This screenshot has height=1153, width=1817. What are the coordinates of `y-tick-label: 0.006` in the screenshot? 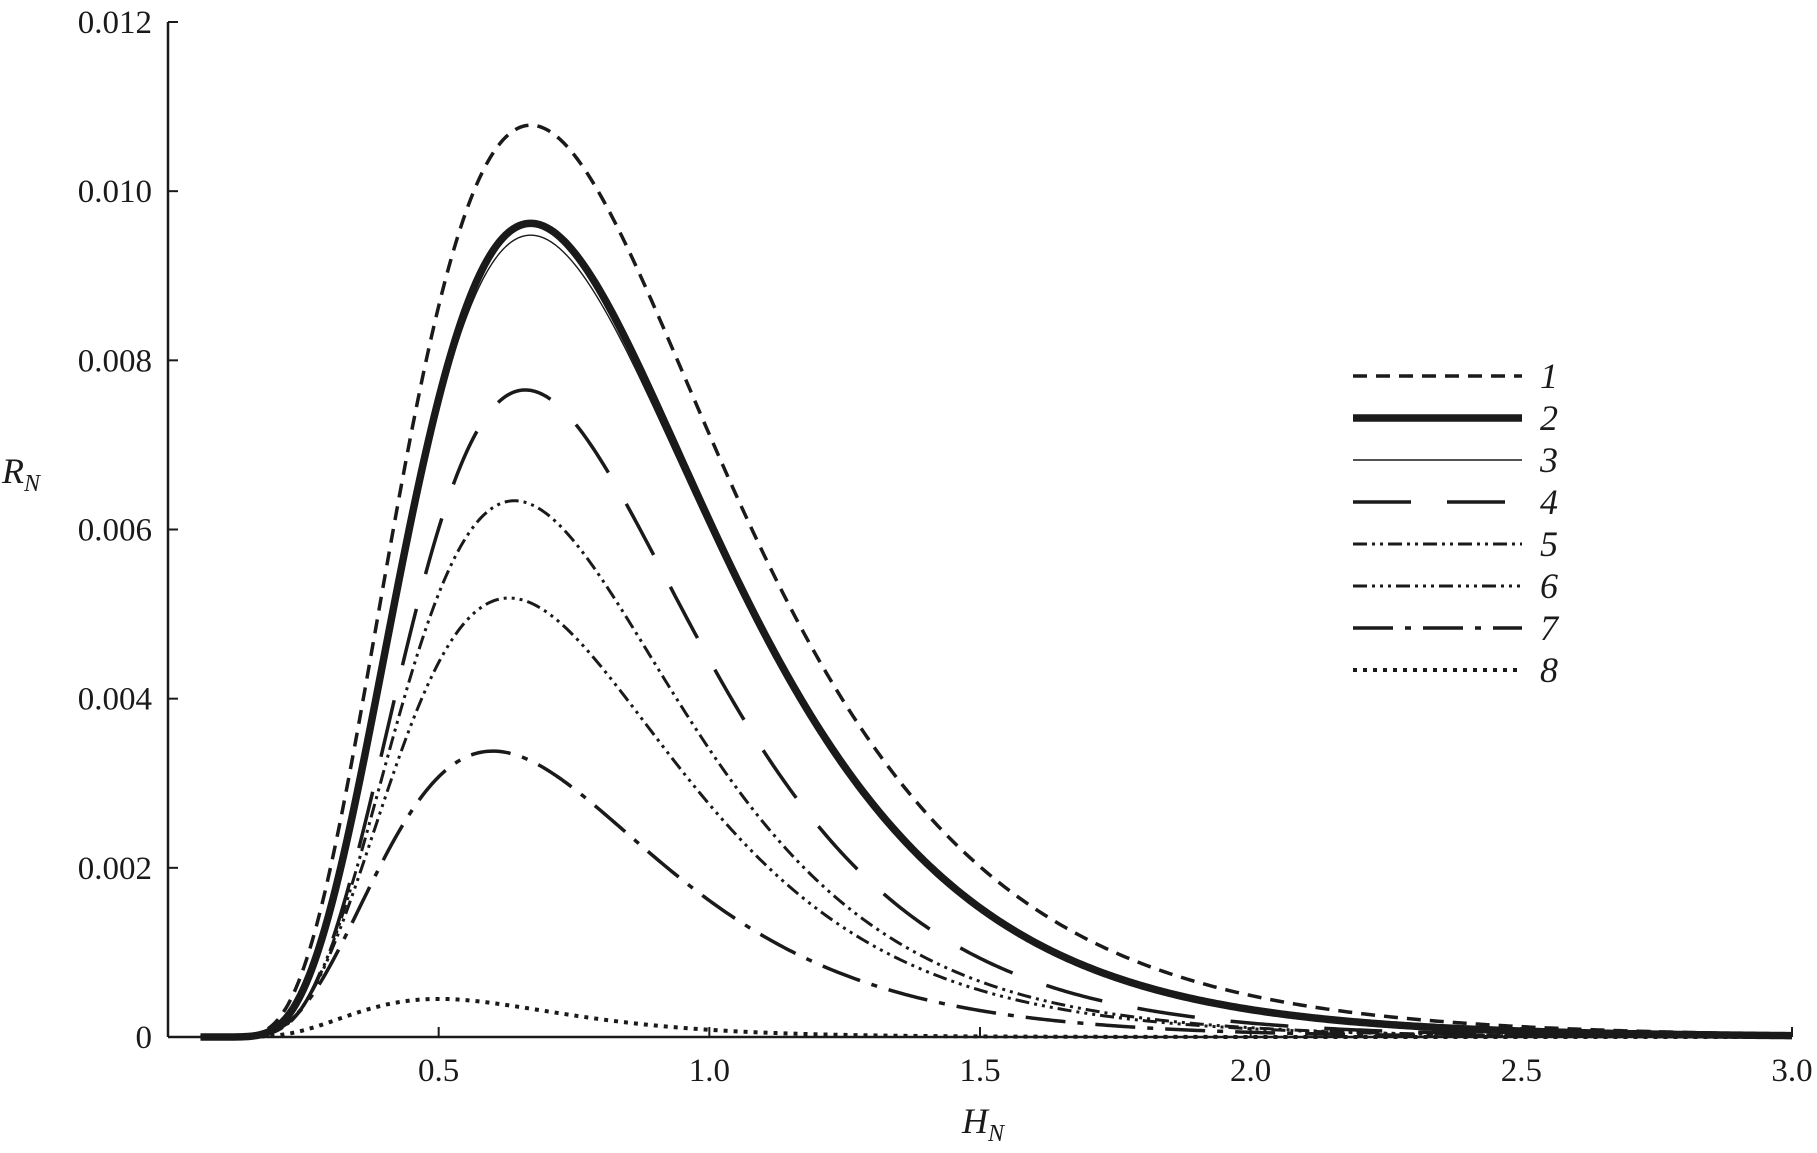 It's located at (115, 531).